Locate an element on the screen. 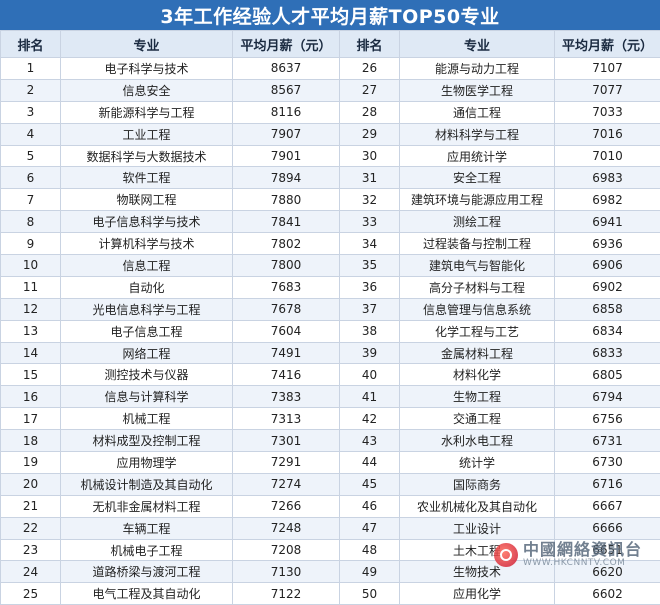 Image resolution: width=660 pixels, height=605 pixels. salary-cell: 6620 is located at coordinates (607, 572).